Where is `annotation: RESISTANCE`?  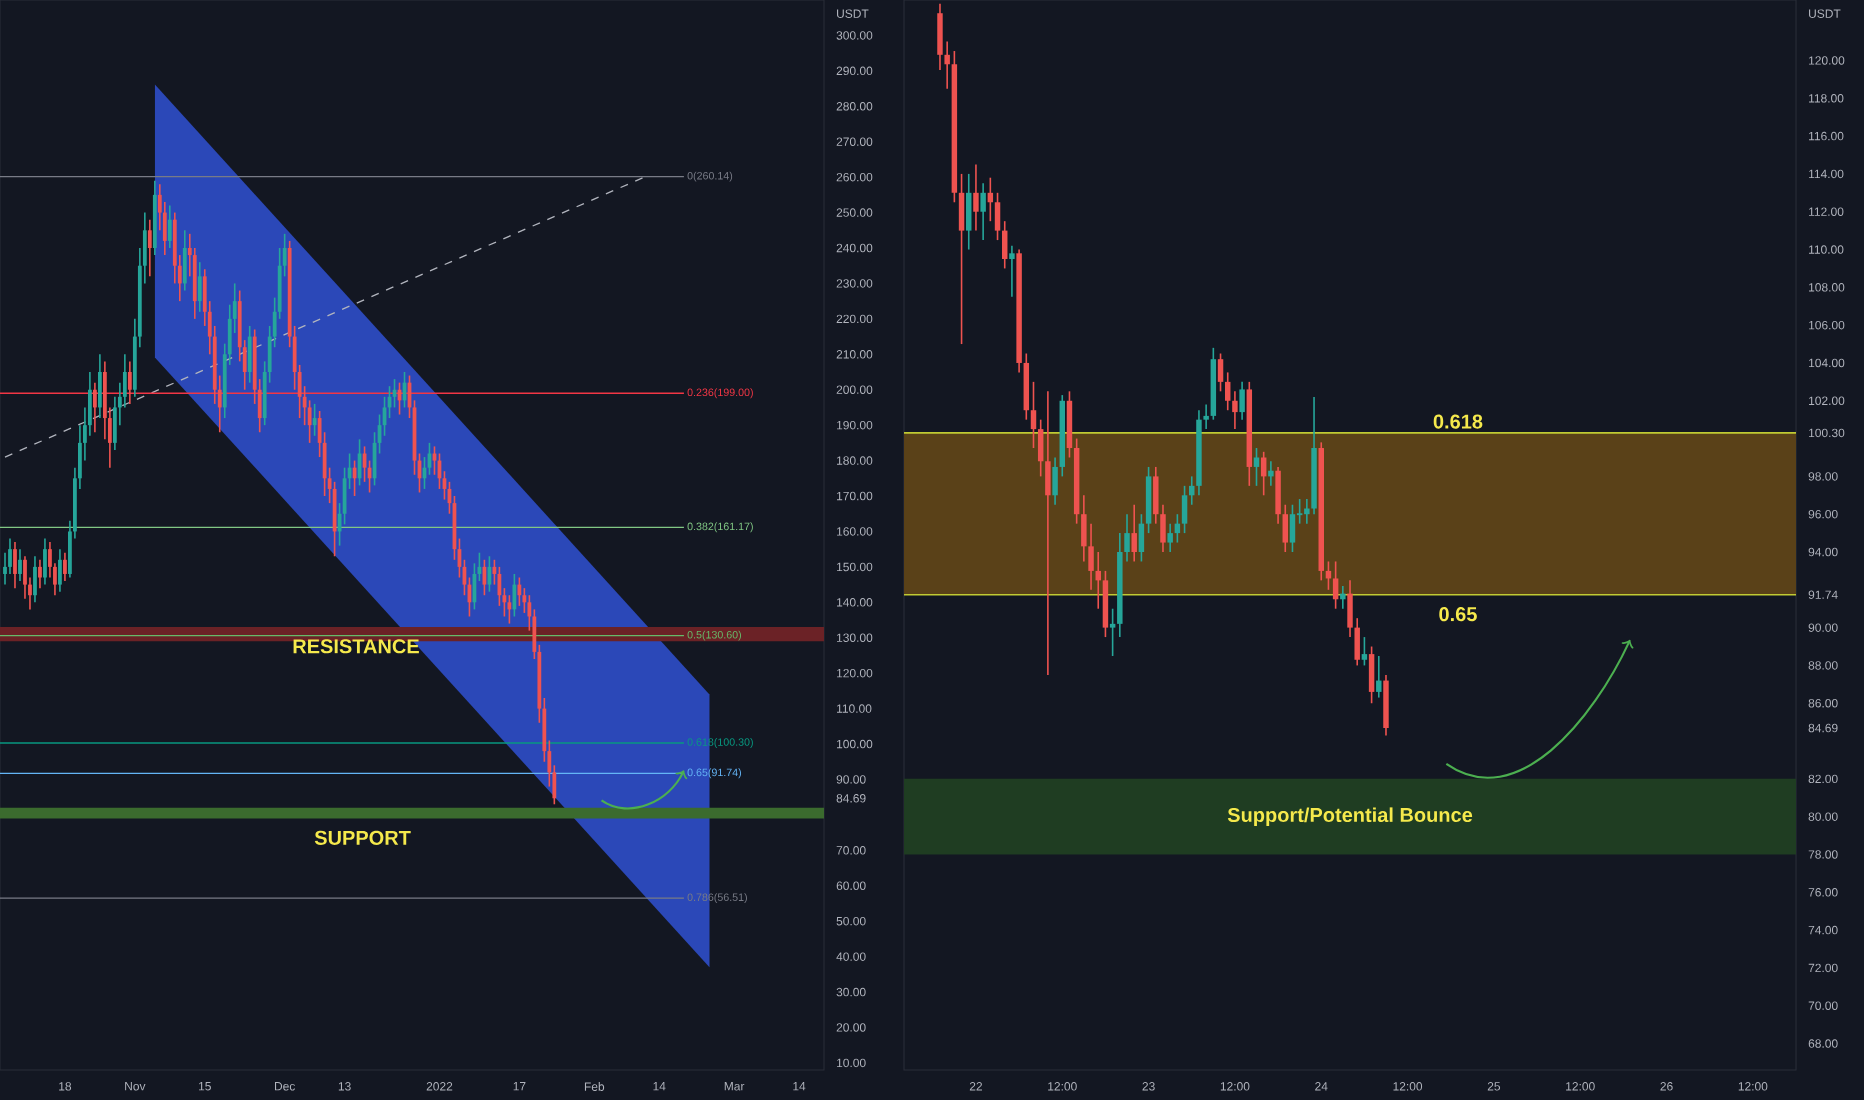
annotation: RESISTANCE is located at coordinates (356, 646).